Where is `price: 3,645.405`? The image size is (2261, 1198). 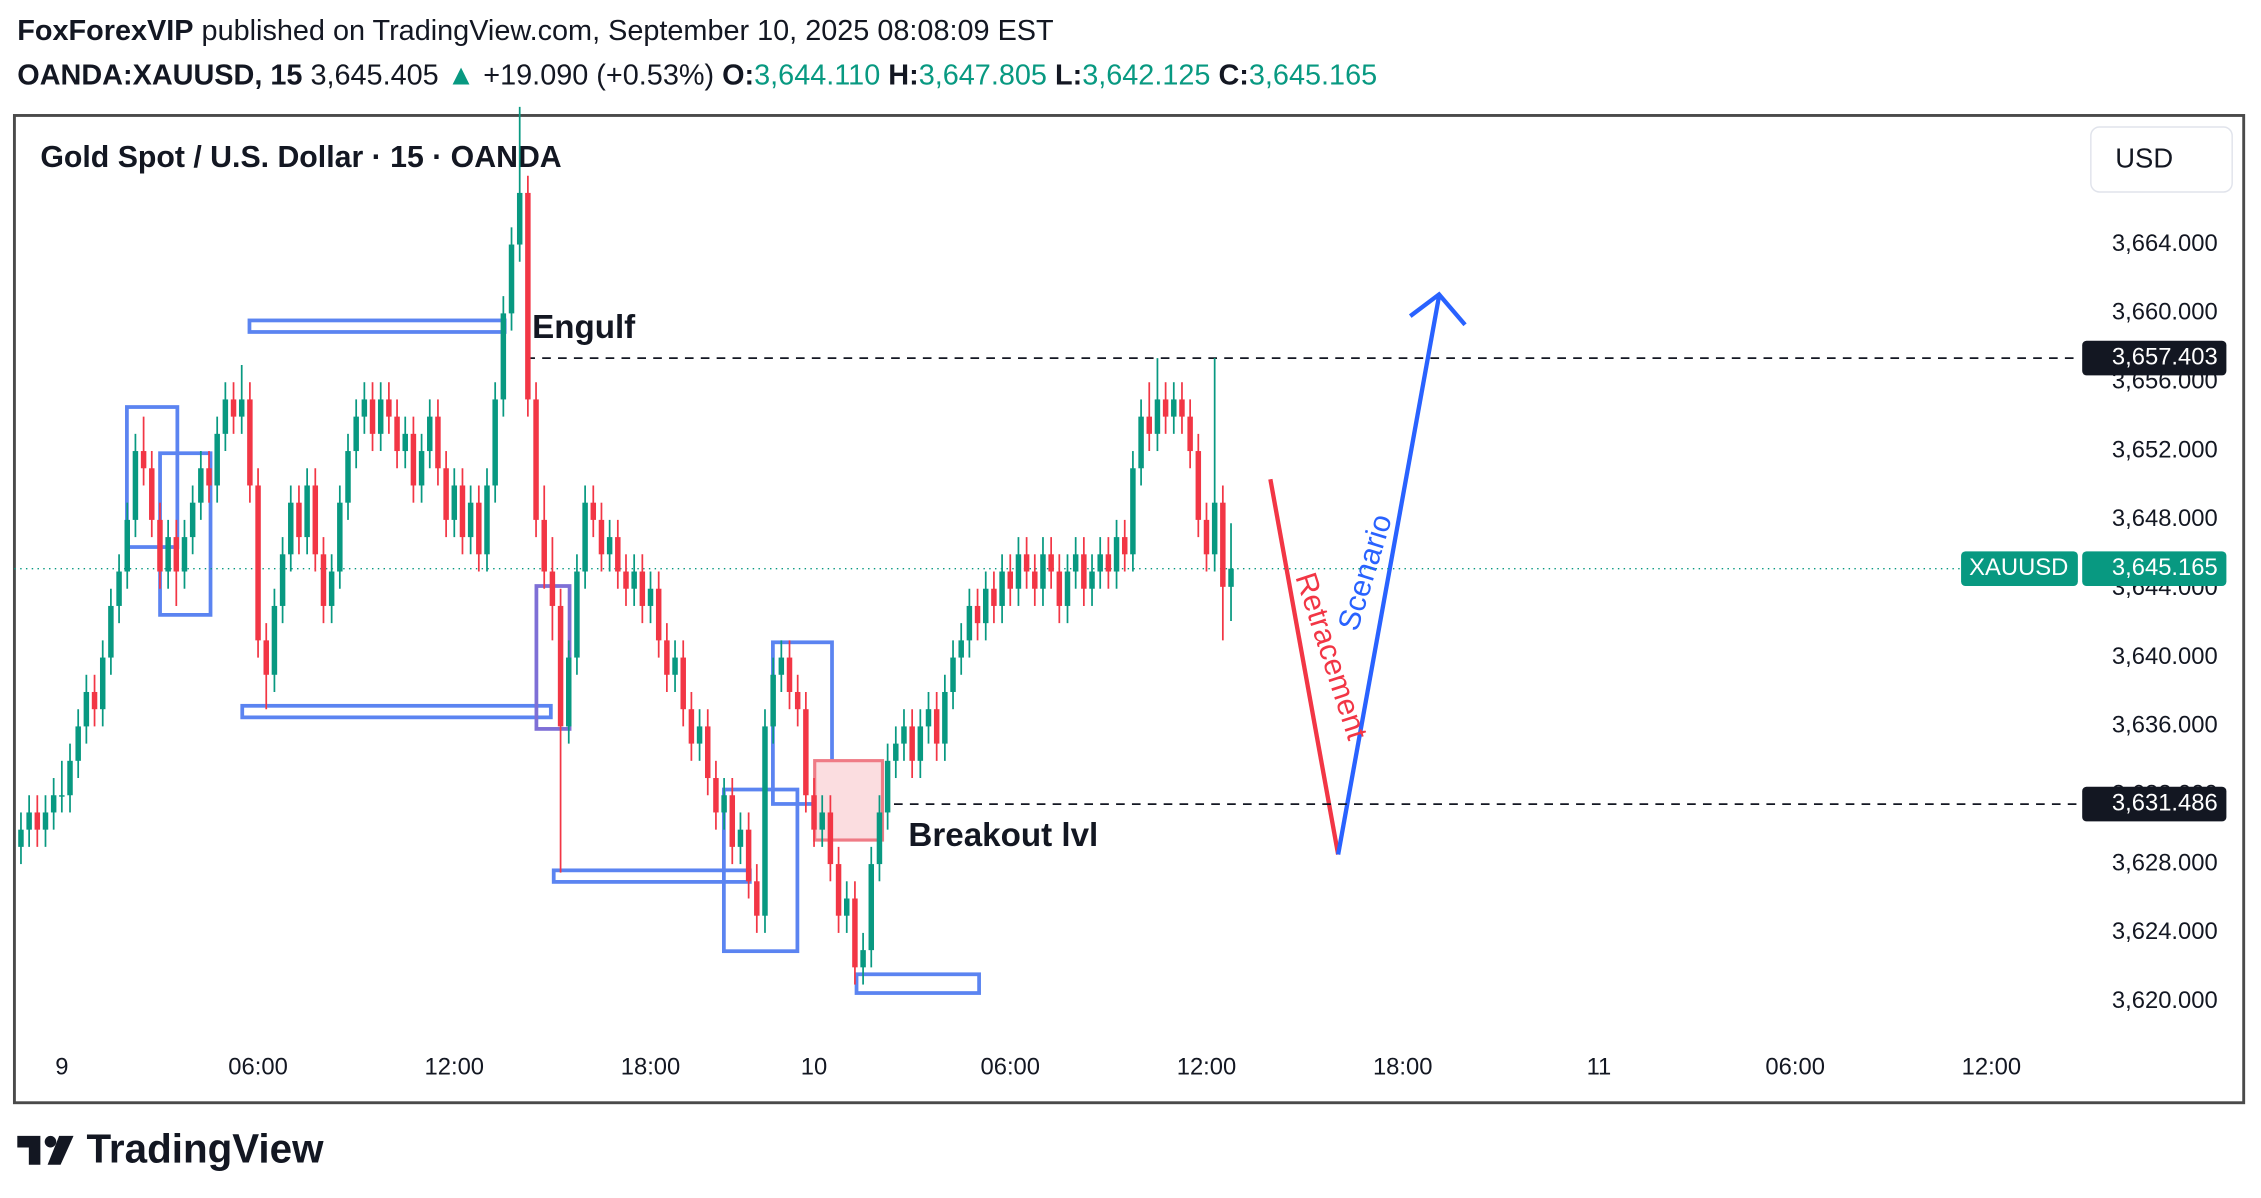
price: 3,645.405 is located at coordinates (374, 75).